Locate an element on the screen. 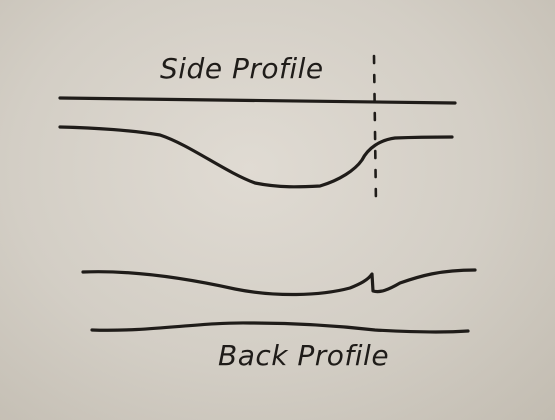  side-profile-label: Side Profile is located at coordinates (242, 68).